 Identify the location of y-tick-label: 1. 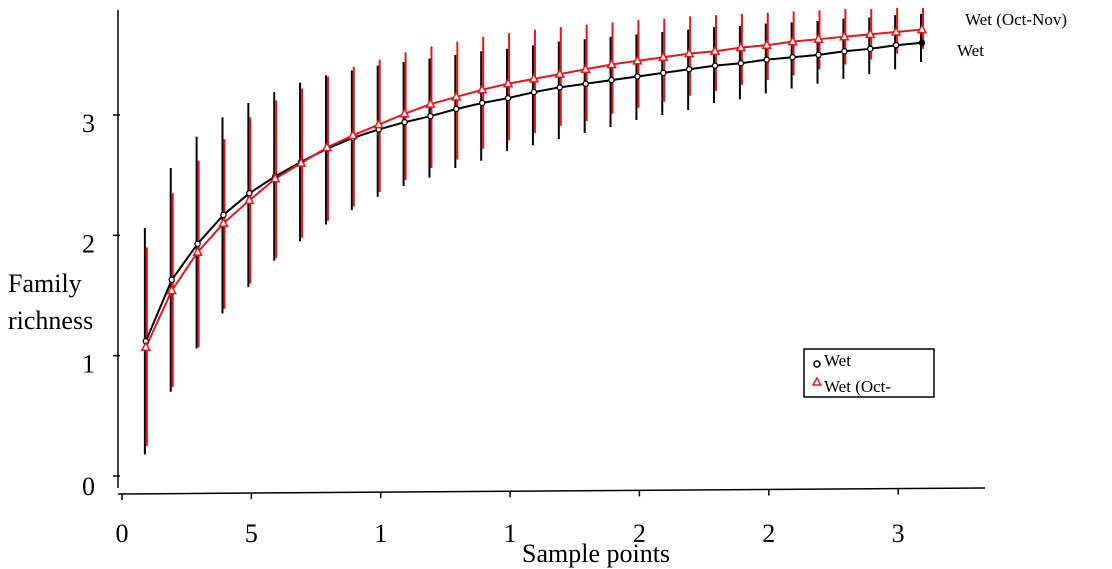
(88, 364).